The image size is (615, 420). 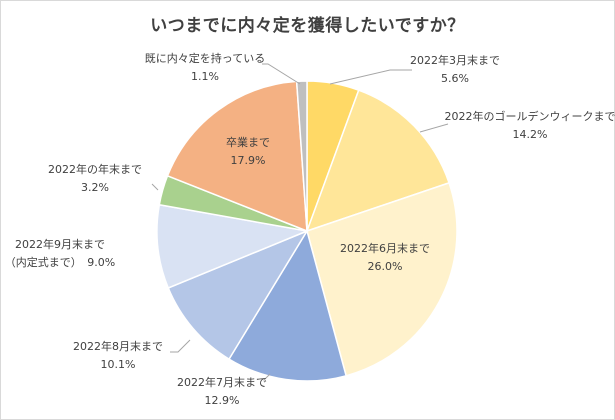 What do you see at coordinates (205, 67) in the screenshot?
I see `slice-label: 既に内々定を持っている 1.1%` at bounding box center [205, 67].